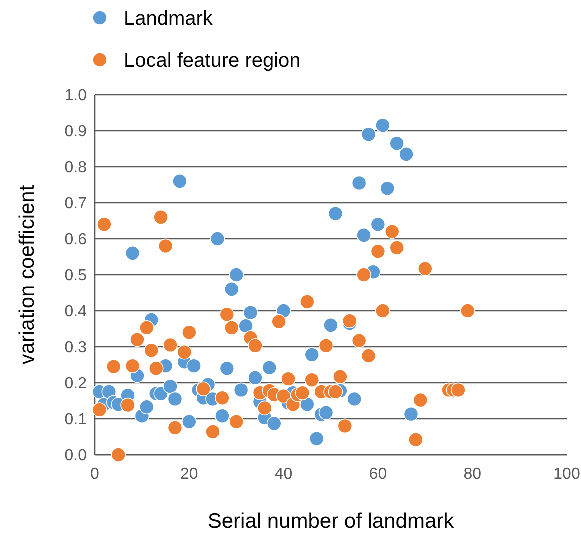  What do you see at coordinates (283, 474) in the screenshot?
I see `x-tick-label: 40` at bounding box center [283, 474].